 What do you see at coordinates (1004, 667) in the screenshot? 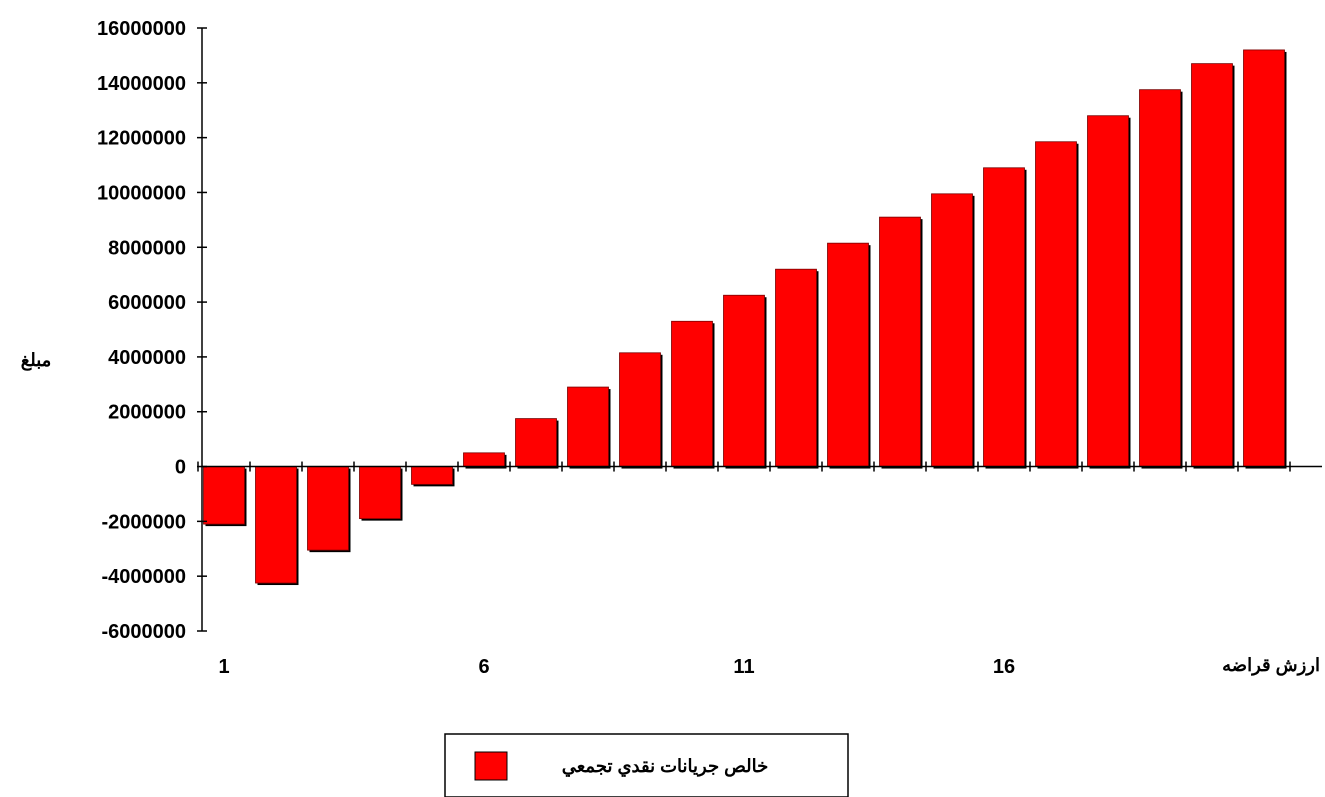
I see `x-tick-label: 16` at bounding box center [1004, 667].